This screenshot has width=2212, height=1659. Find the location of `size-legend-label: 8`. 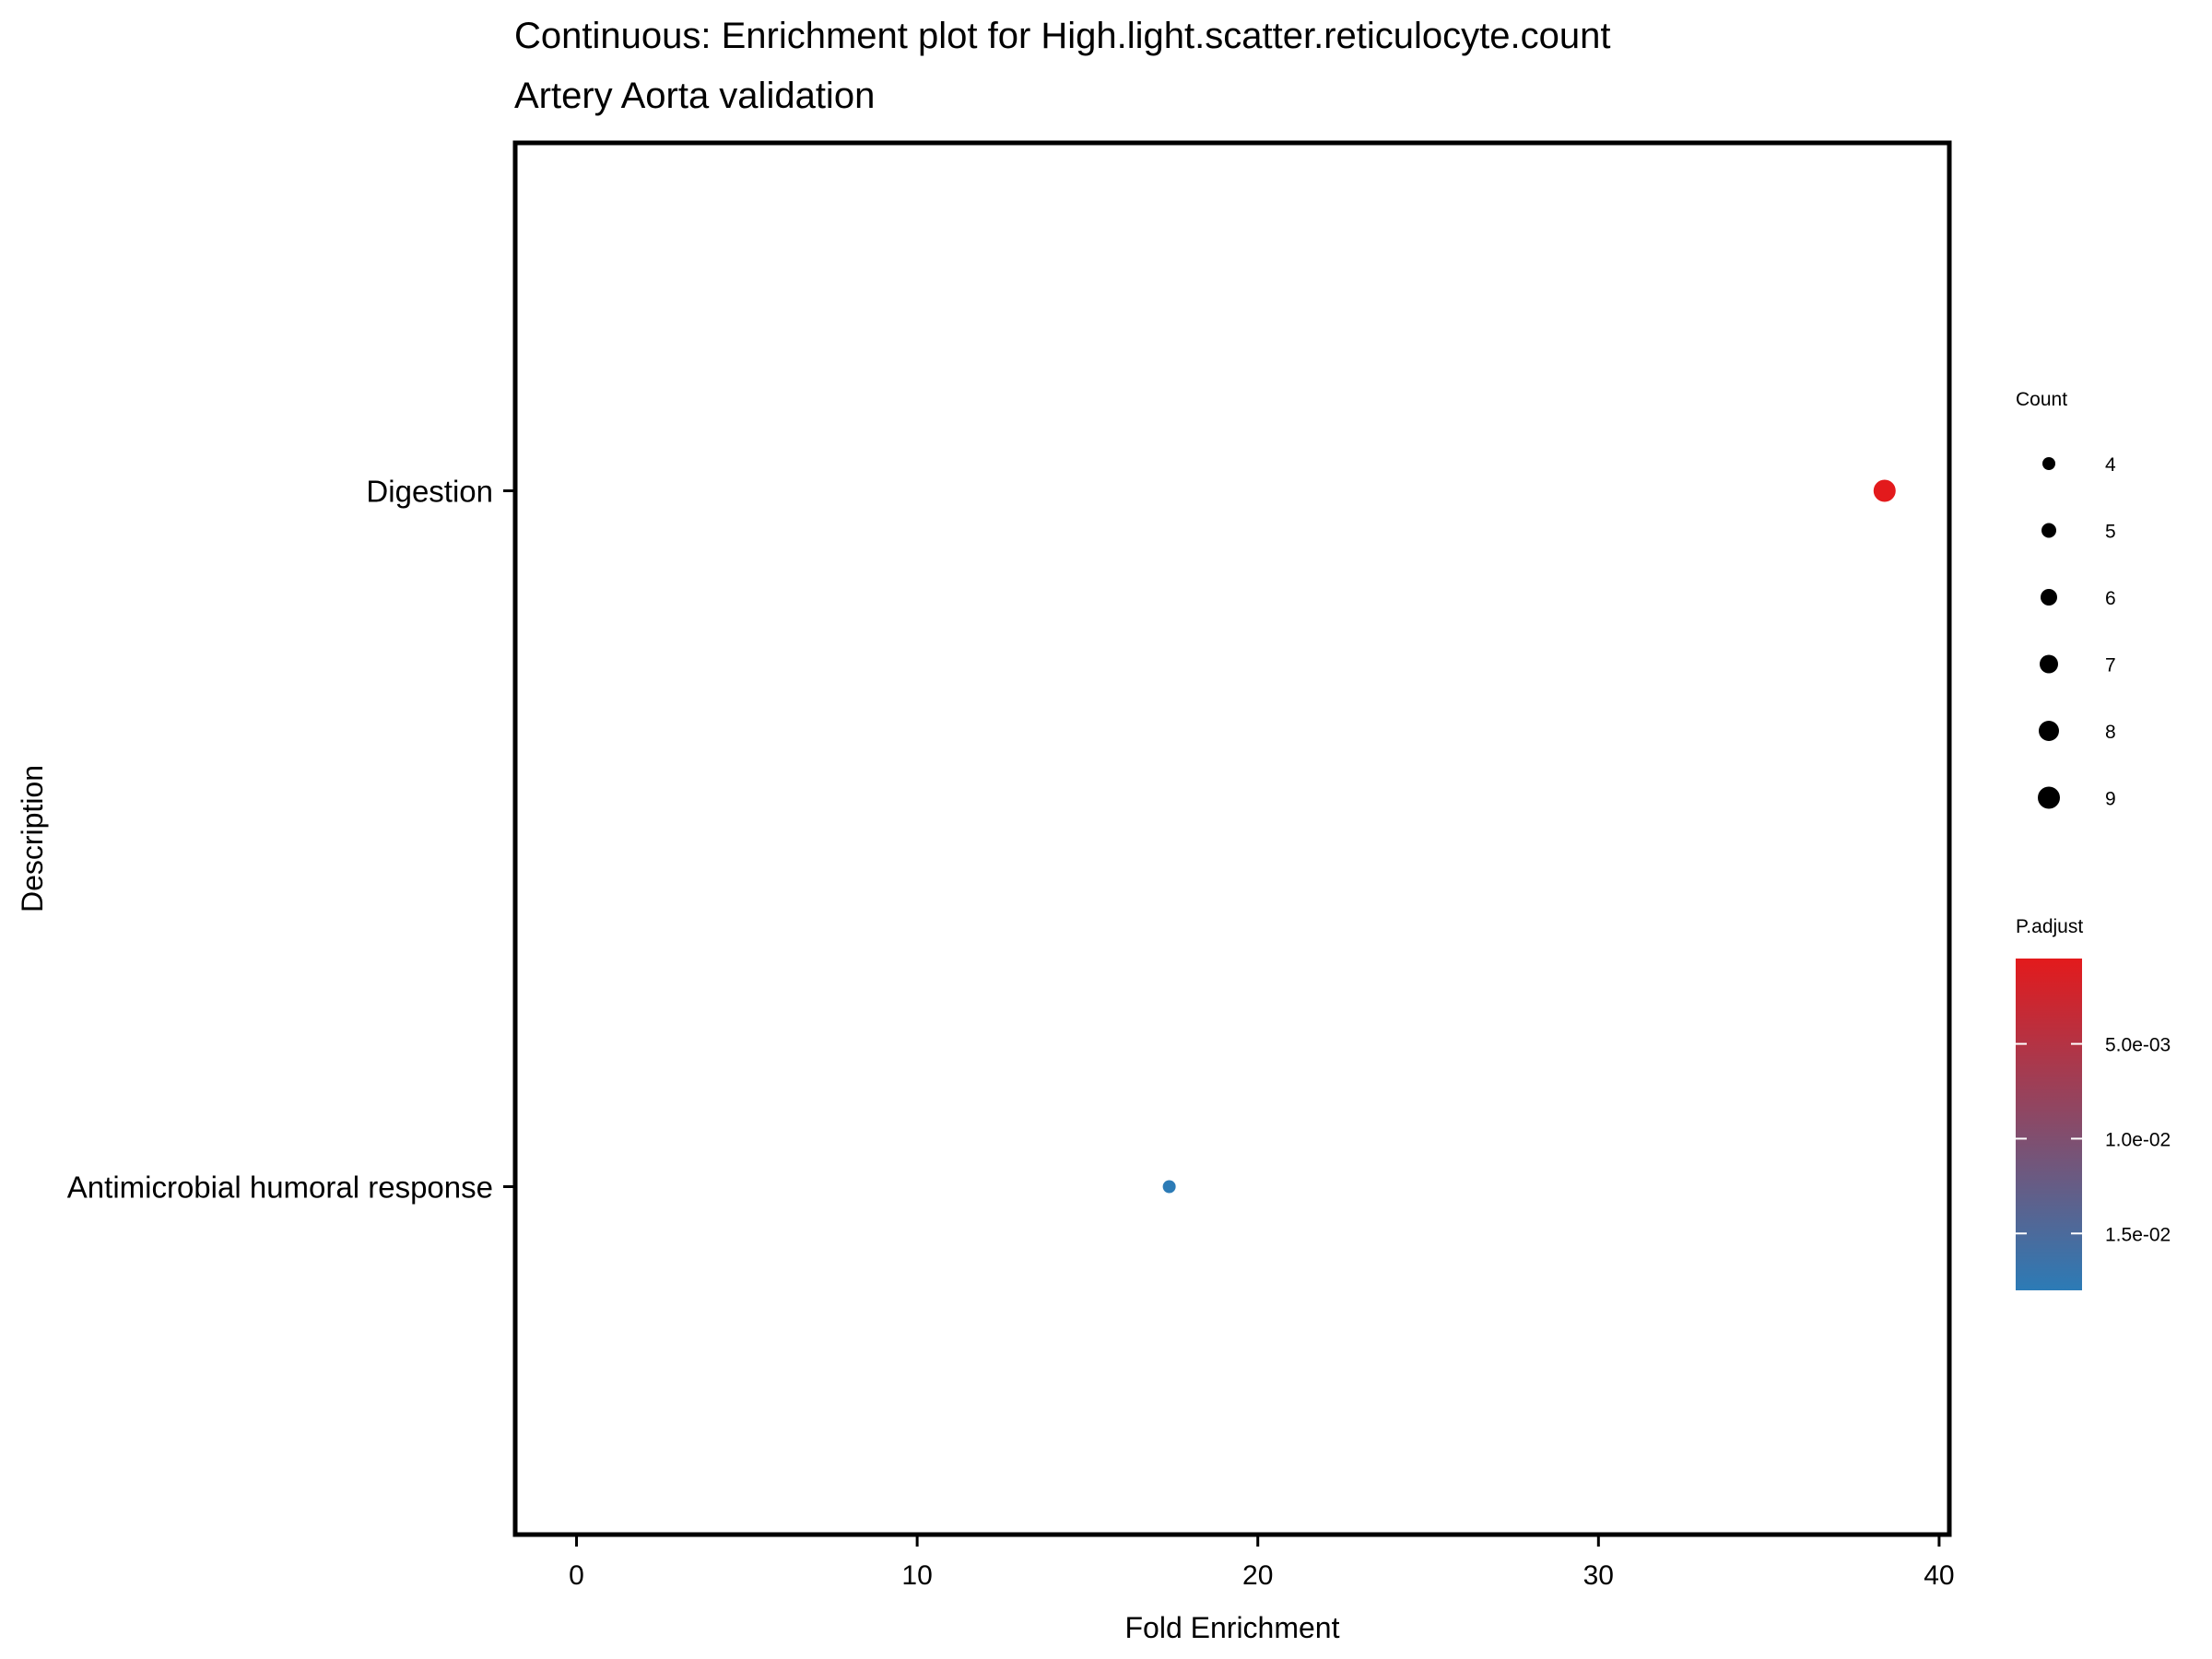

size-legend-label: 8 is located at coordinates (2110, 732).